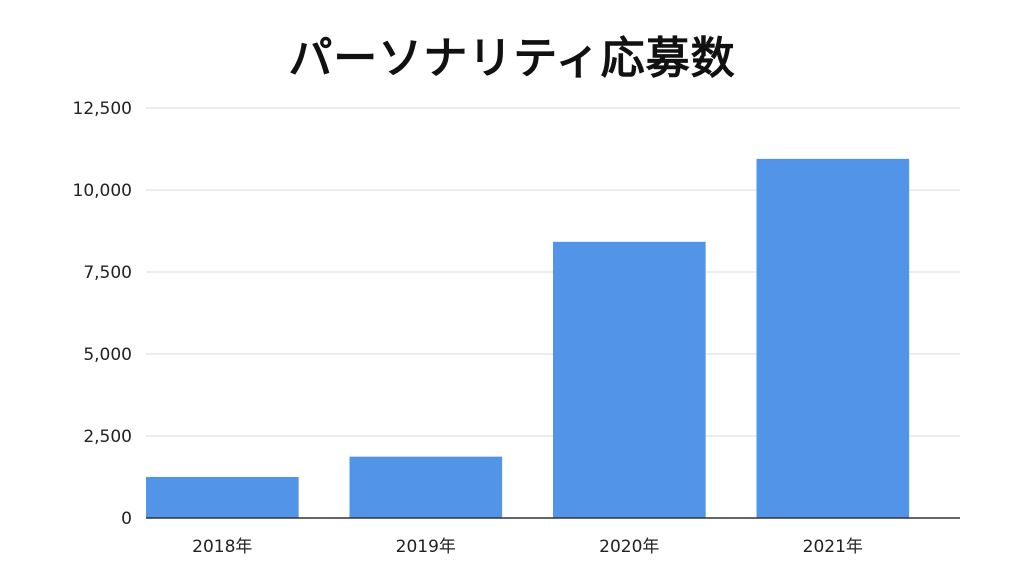  What do you see at coordinates (833, 547) in the screenshot?
I see `x-tick-label: 2021年` at bounding box center [833, 547].